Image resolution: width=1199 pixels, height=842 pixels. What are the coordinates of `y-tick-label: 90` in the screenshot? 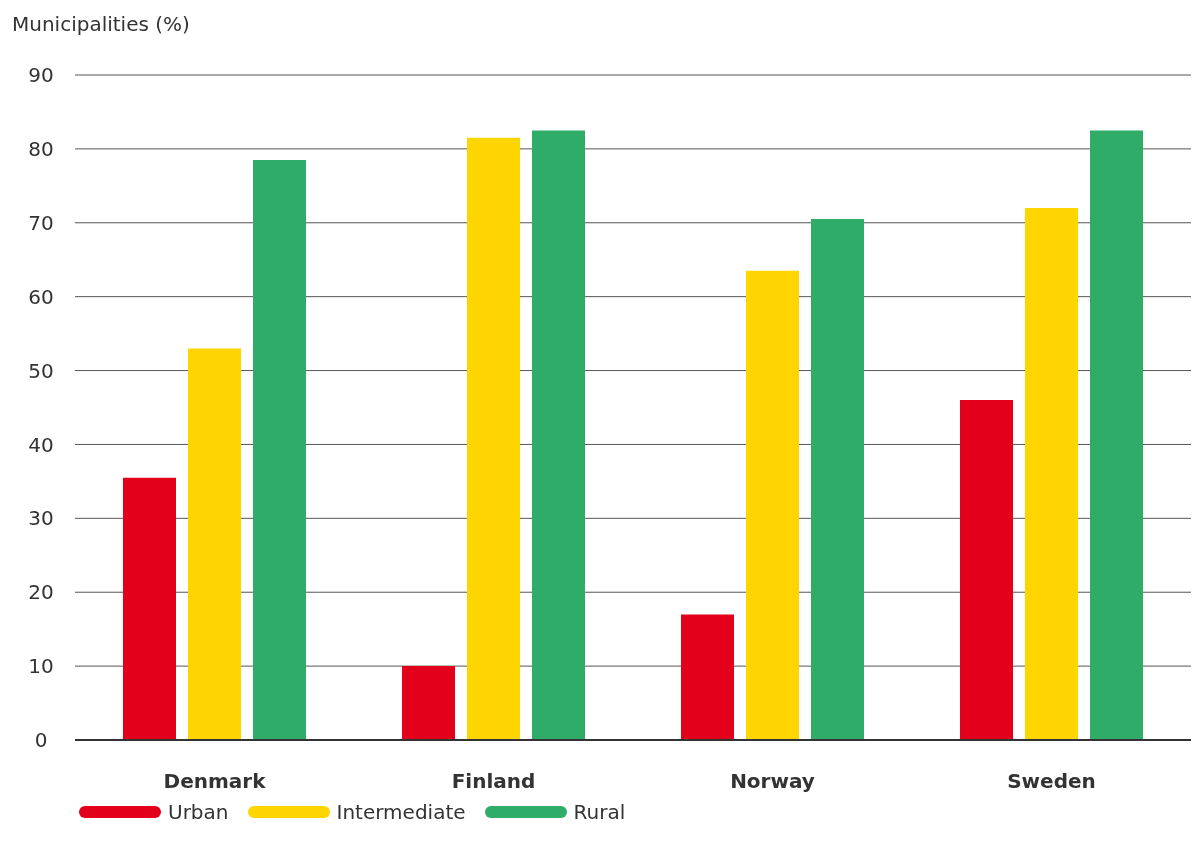 It's located at (41, 75).